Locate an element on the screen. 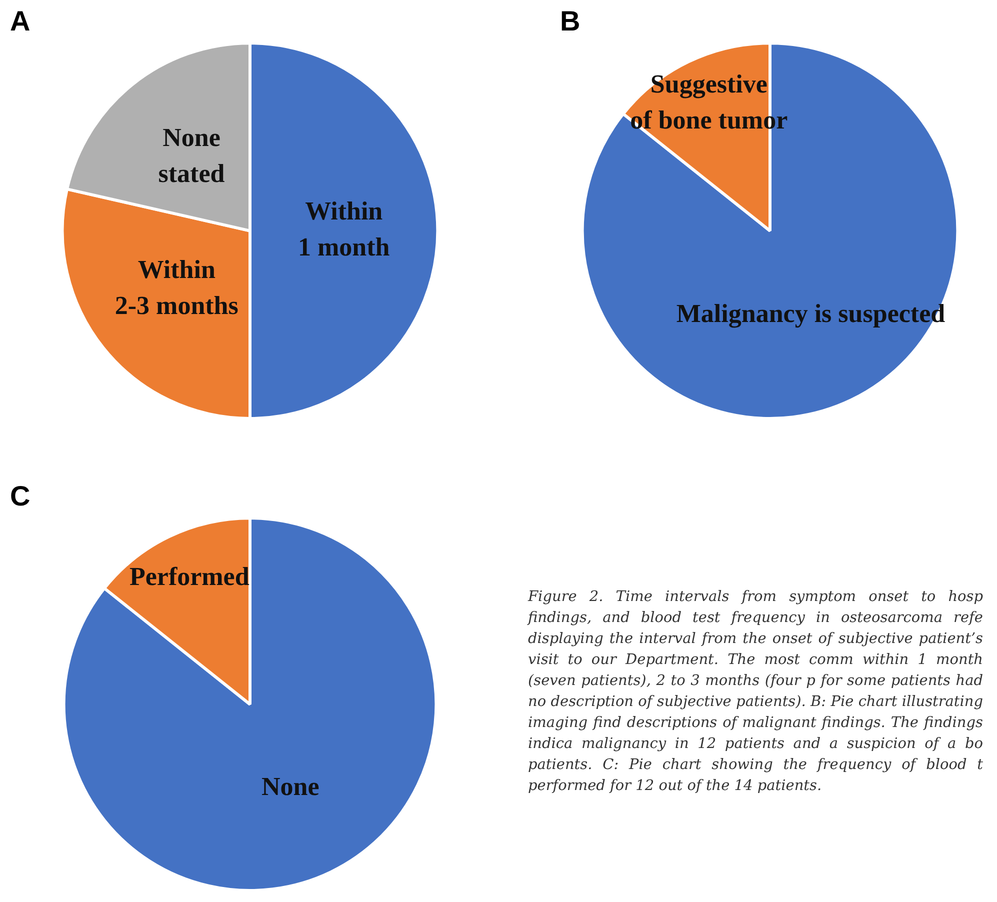  chart-title: B is located at coordinates (570, 21).